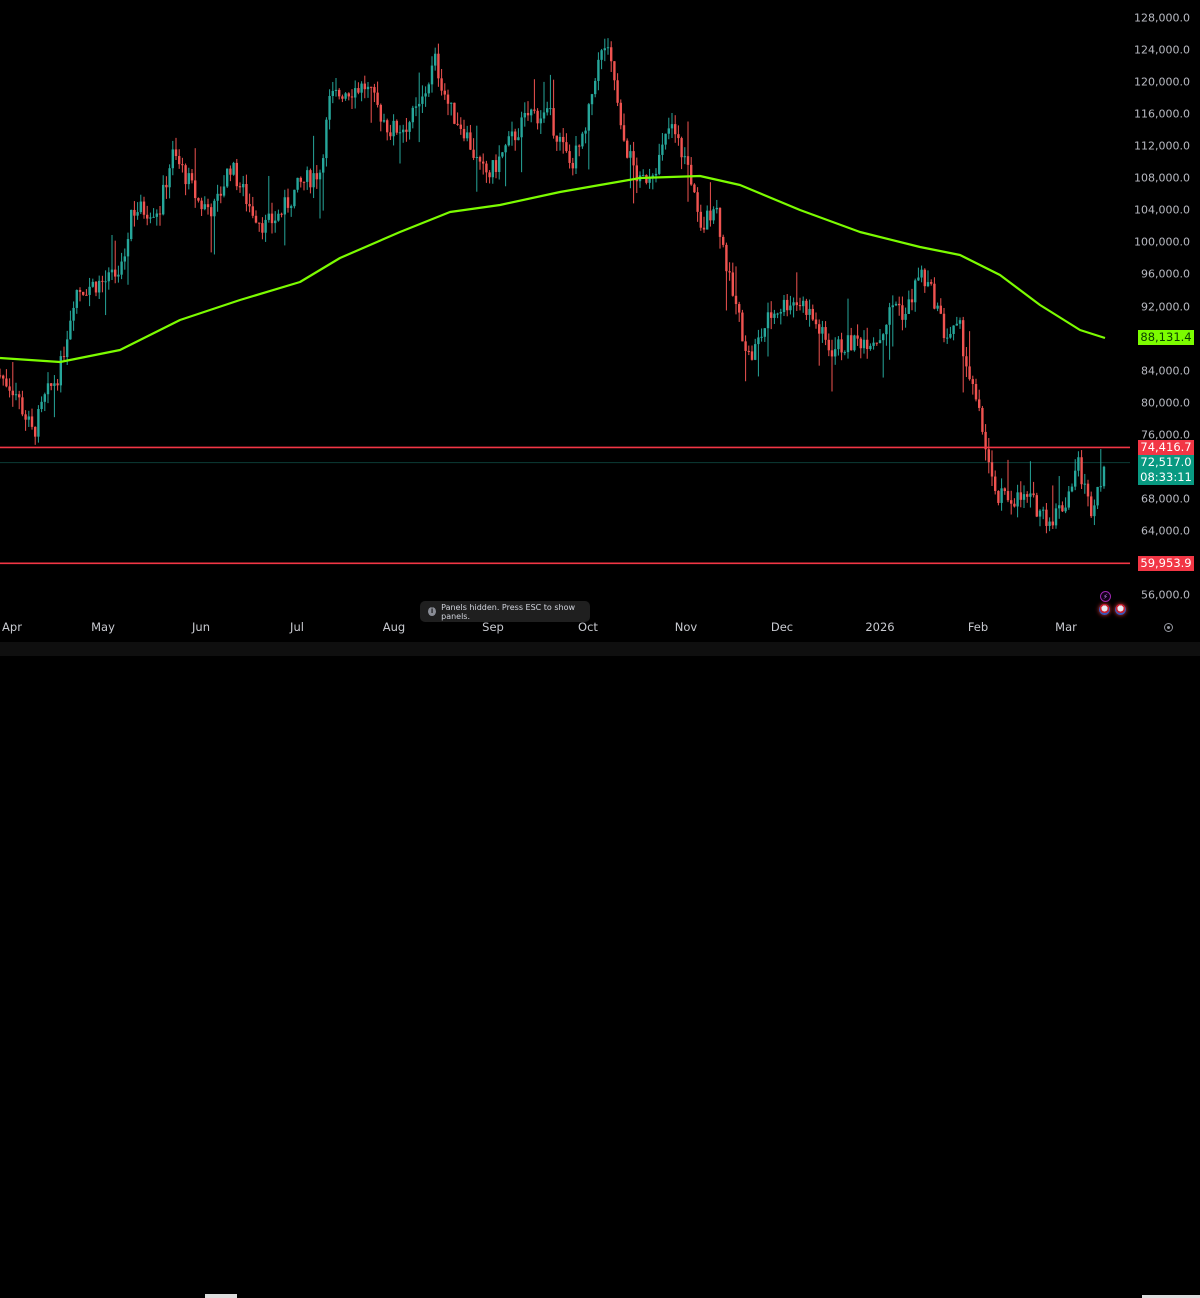 Image resolution: width=1200 pixels, height=1298 pixels. What do you see at coordinates (1165, 499) in the screenshot?
I see `price-tick-label: 68,000.0` at bounding box center [1165, 499].